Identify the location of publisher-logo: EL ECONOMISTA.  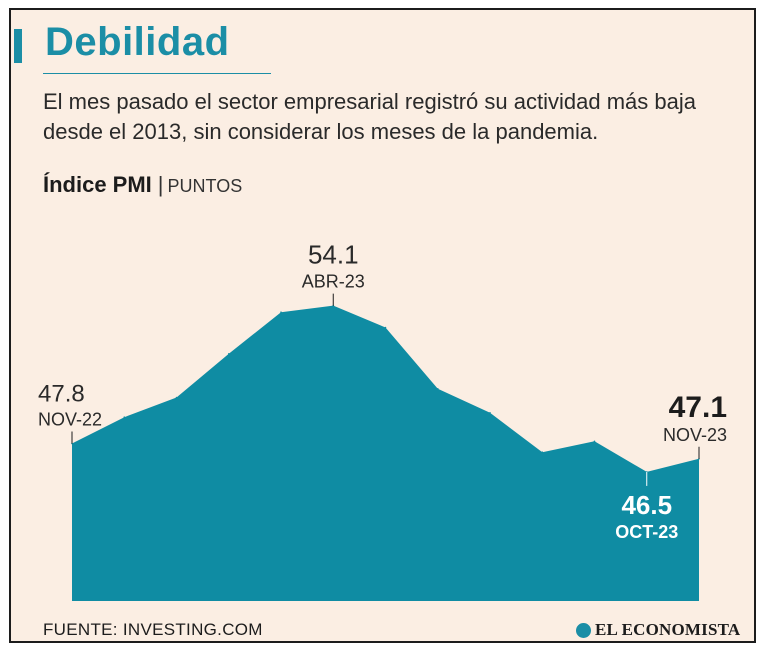
(658, 630).